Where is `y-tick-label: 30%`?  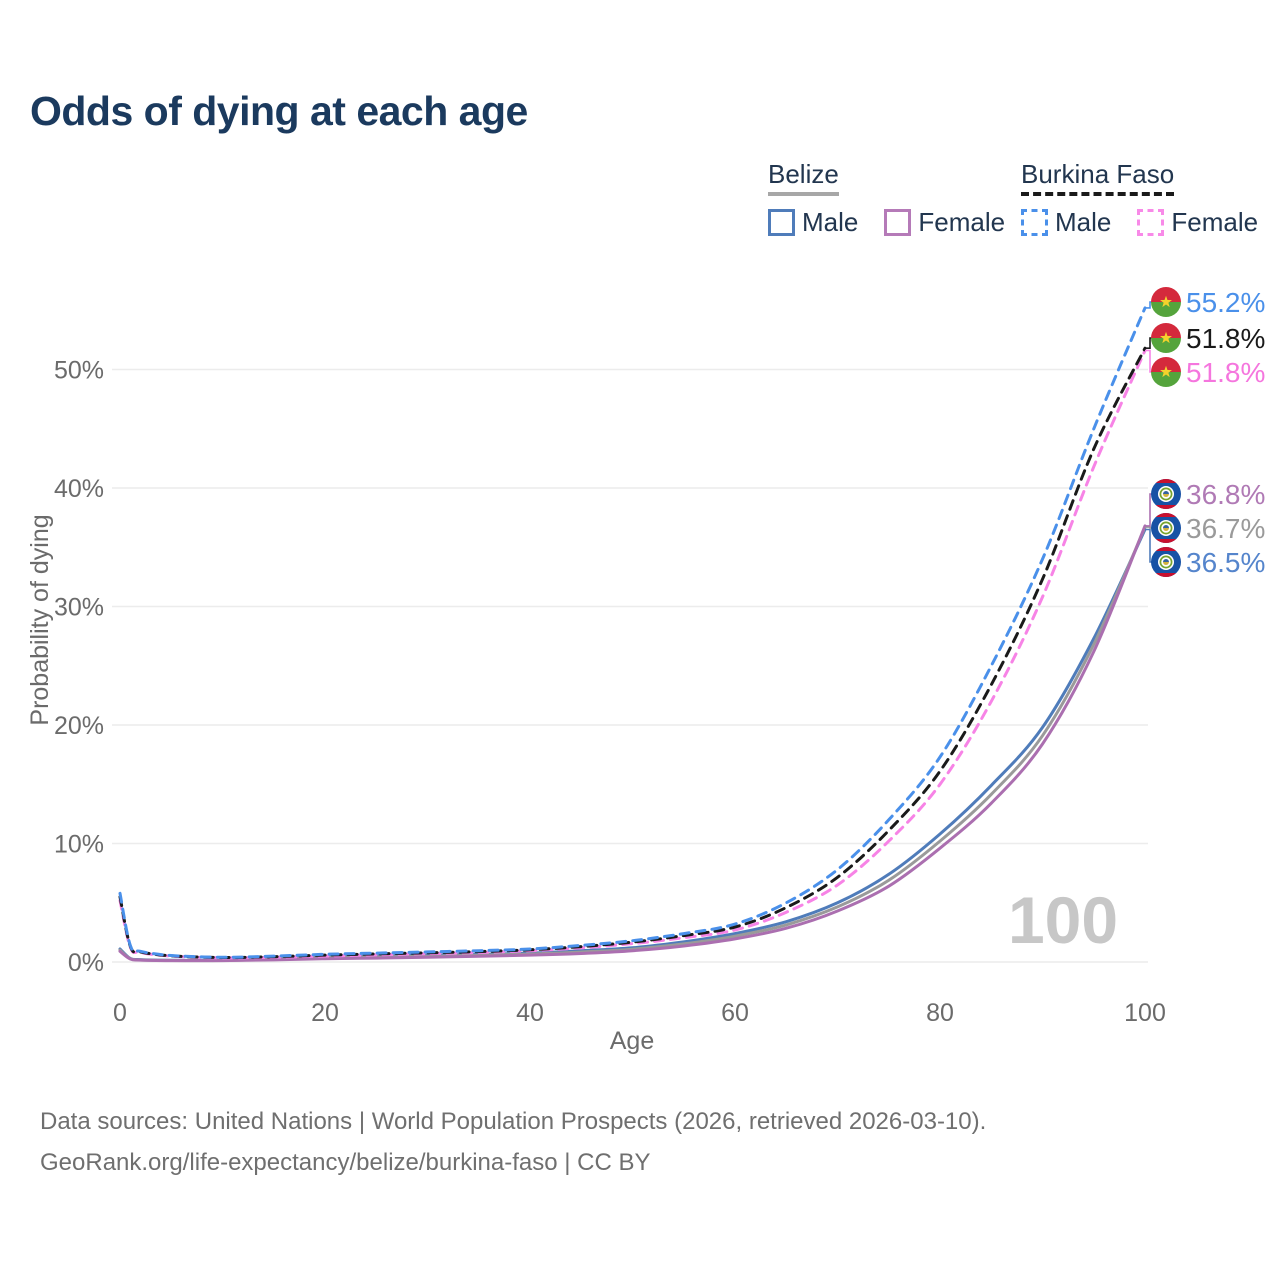 y-tick-label: 30% is located at coordinates (79, 608).